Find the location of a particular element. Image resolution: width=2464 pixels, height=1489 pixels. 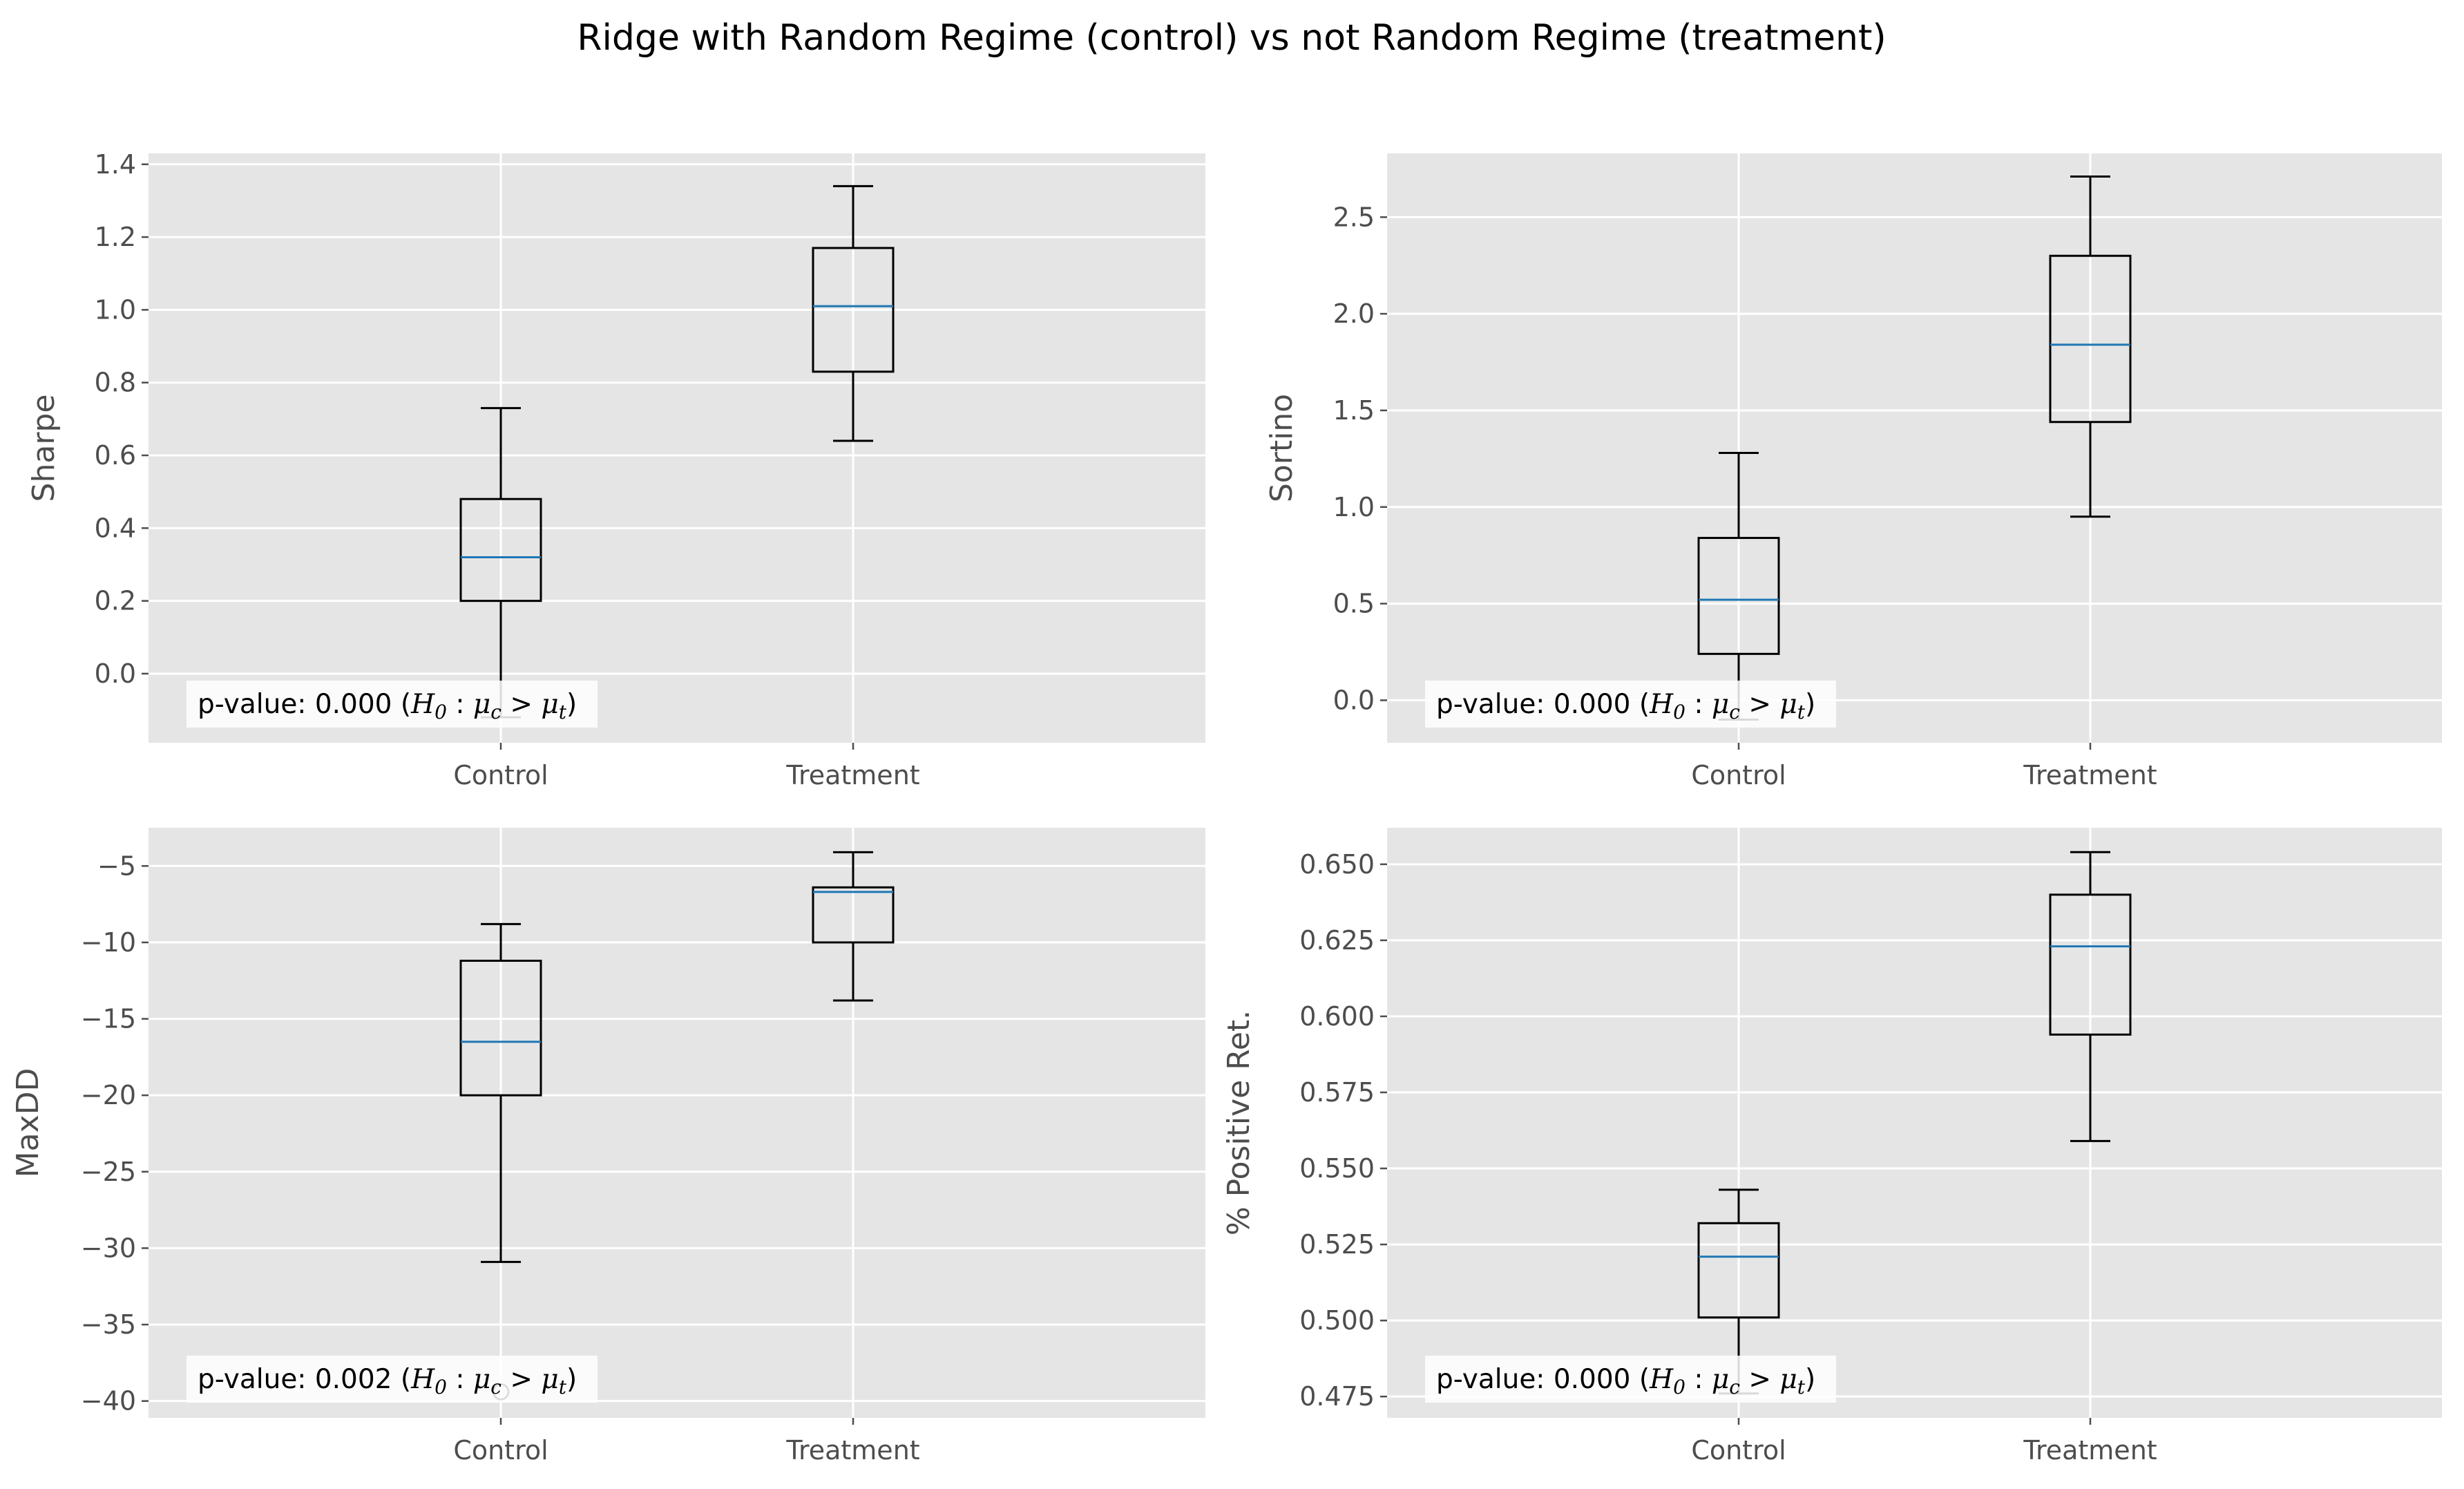

y-tick-label: 0.525 is located at coordinates (1337, 1244).